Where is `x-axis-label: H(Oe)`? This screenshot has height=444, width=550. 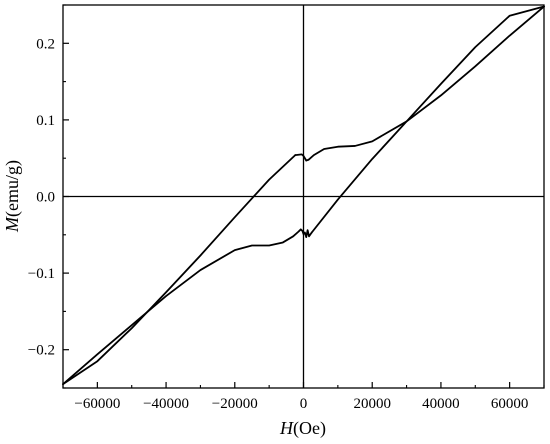
x-axis-label: H(Oe) is located at coordinates (302, 428).